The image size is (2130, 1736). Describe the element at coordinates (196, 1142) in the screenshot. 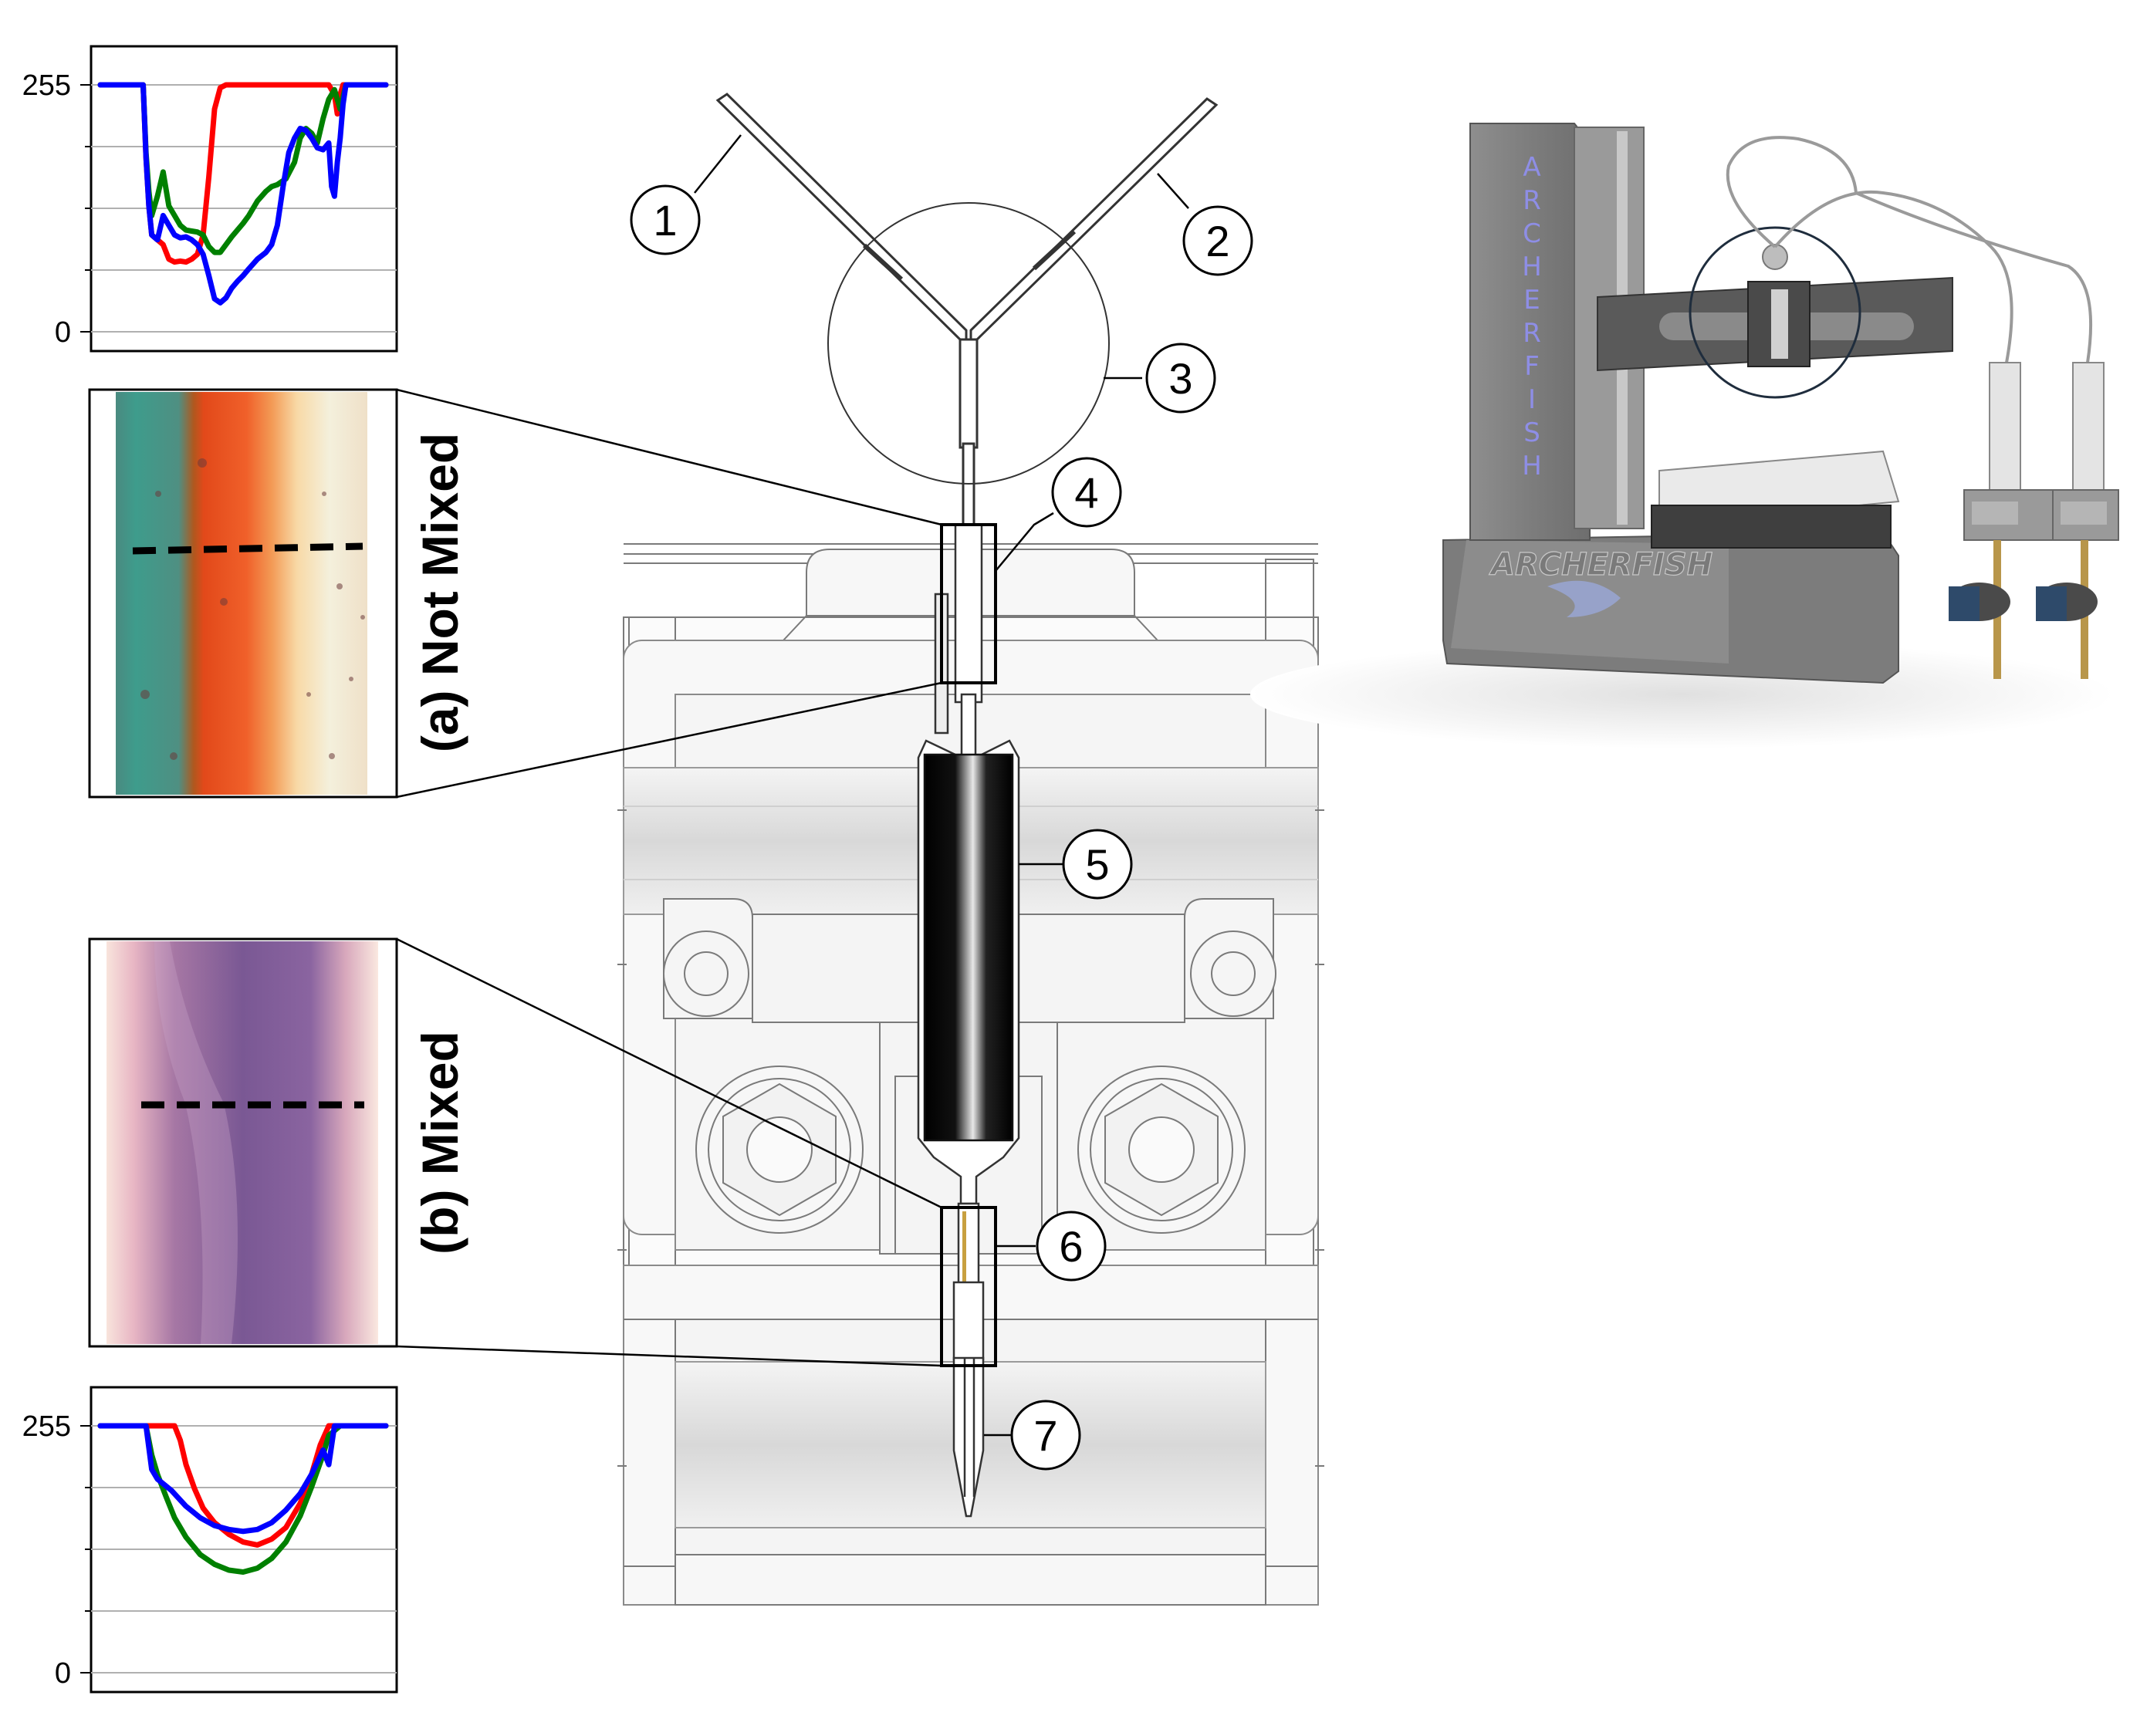

I see `micrograph-mixed-lightband` at that location.